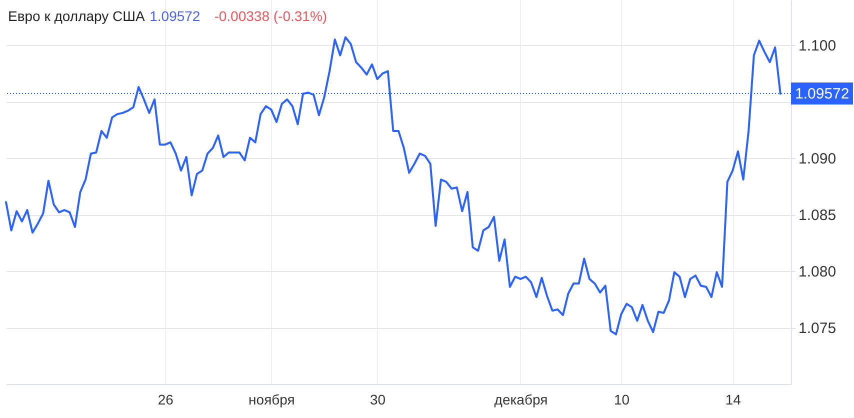 The width and height of the screenshot is (854, 418). I want to click on x-tick-label: ноября, so click(271, 400).